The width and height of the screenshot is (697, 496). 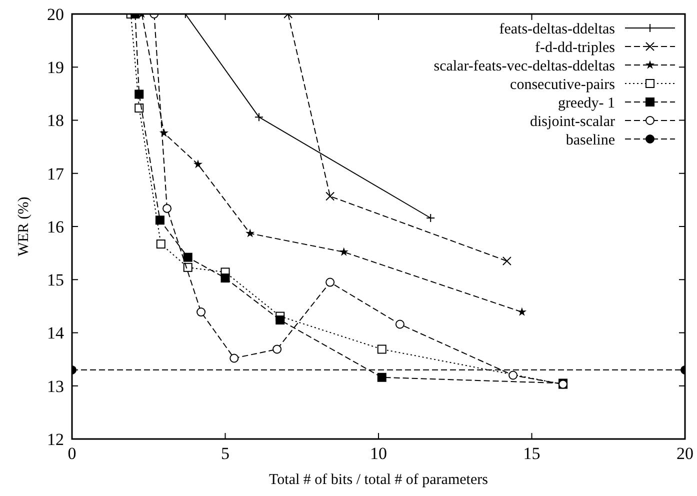 What do you see at coordinates (55, 280) in the screenshot?
I see `y-tick-label: 15` at bounding box center [55, 280].